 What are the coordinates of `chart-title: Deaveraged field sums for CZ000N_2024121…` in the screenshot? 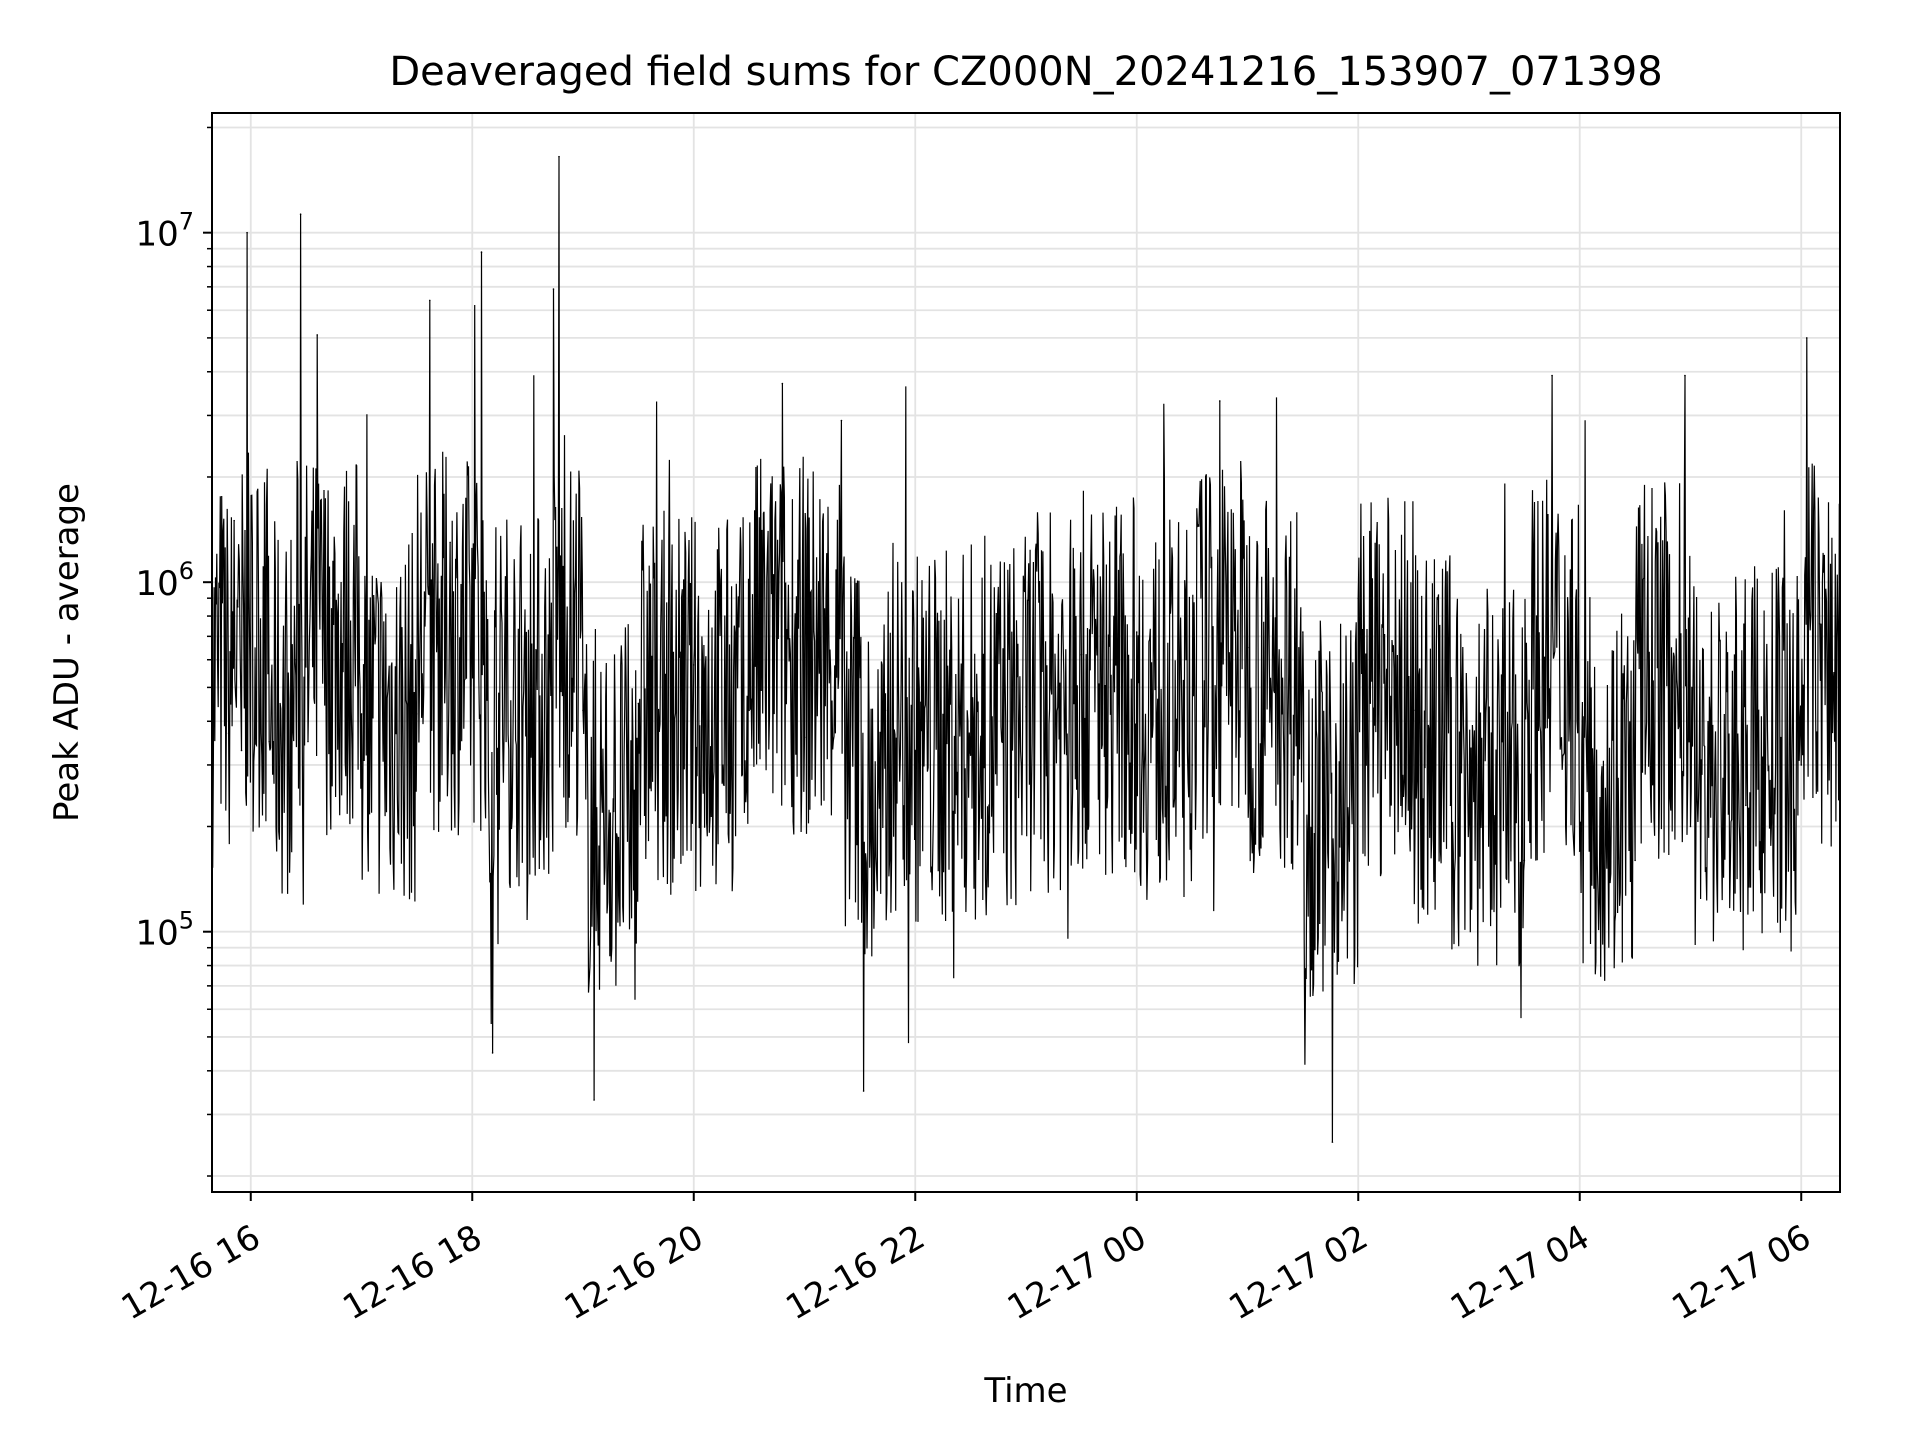 It's located at (1025, 72).